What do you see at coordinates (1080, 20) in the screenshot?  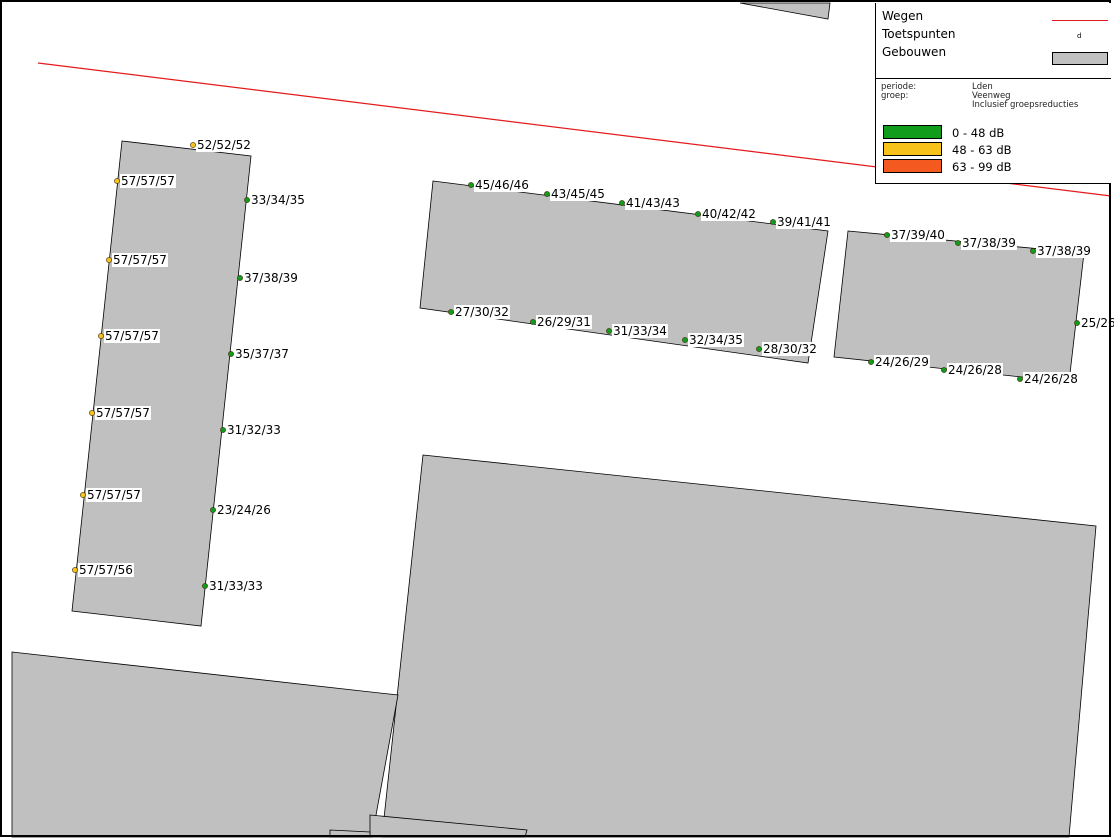 I see `legend-road-symbol` at bounding box center [1080, 20].